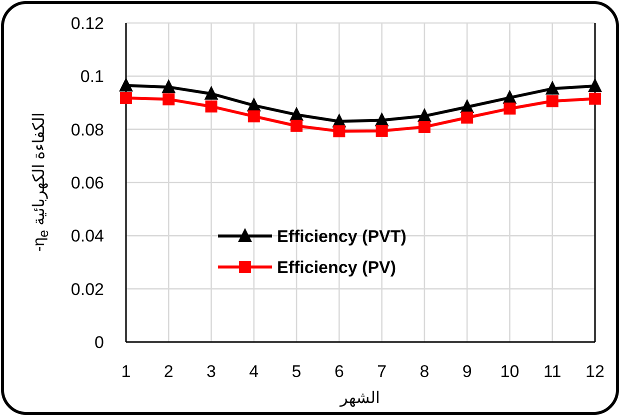 This screenshot has height=416, width=620. What do you see at coordinates (211, 371) in the screenshot?
I see `x-tick-label: 3` at bounding box center [211, 371].